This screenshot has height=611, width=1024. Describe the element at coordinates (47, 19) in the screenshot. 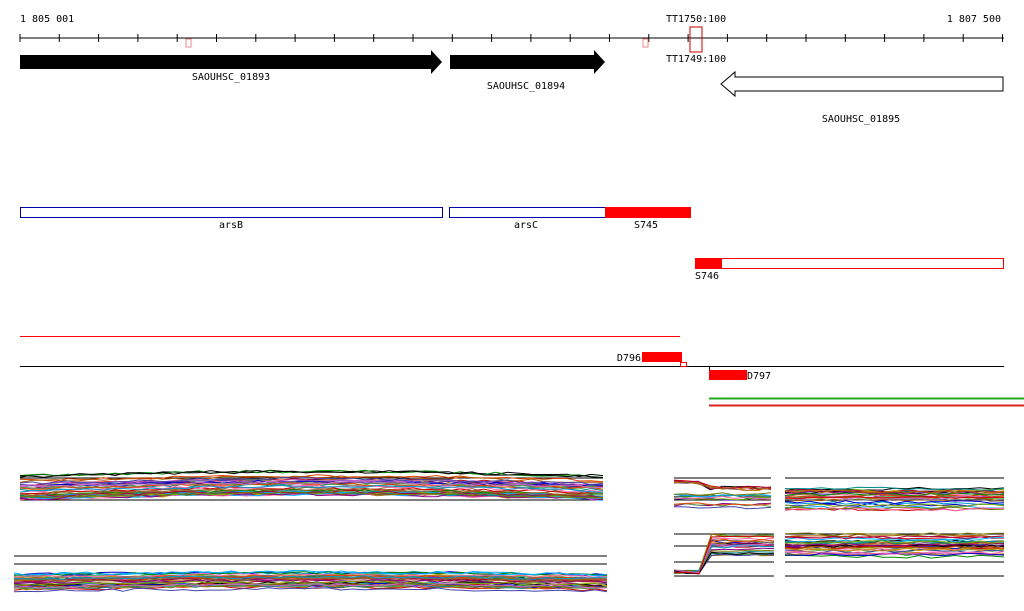

I see `ruler-start-label: 1 805 001` at that location.